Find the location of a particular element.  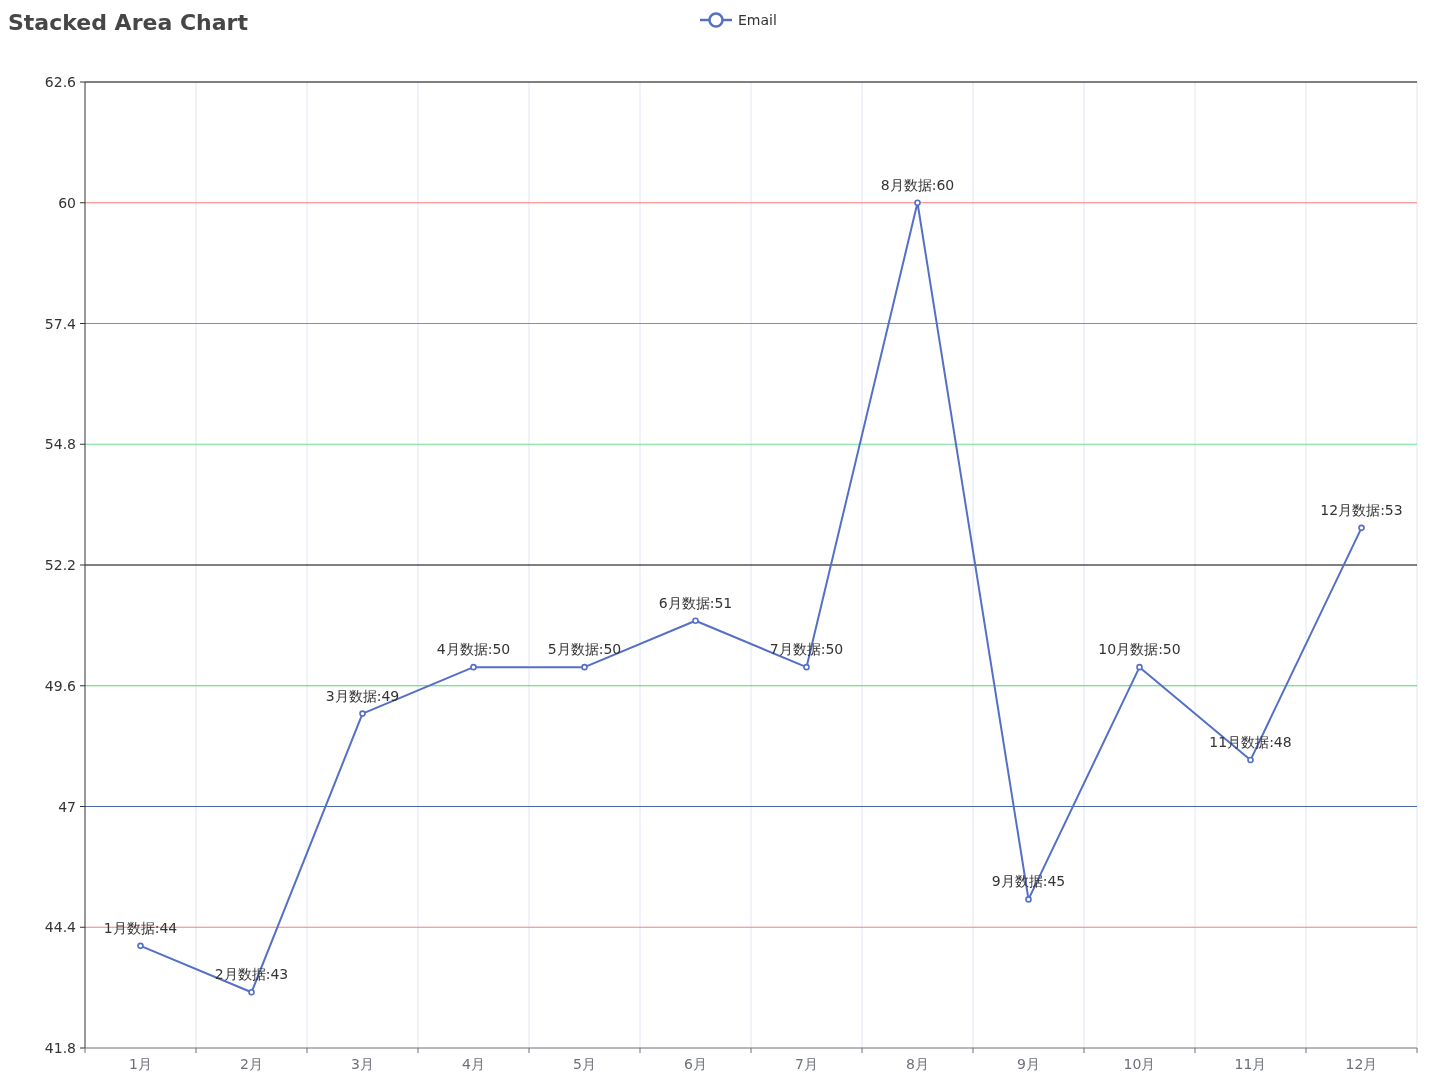

x-tick-label: 2月 is located at coordinates (251, 1064).